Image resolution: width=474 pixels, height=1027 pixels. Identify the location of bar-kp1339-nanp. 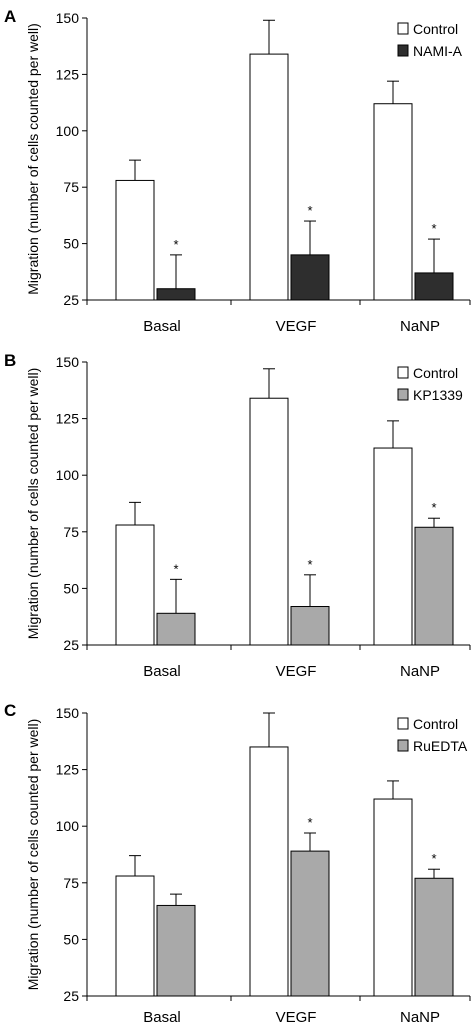
(434, 586).